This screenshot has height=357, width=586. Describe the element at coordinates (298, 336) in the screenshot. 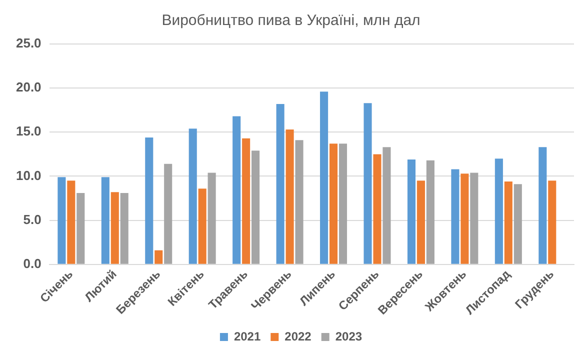

I see `legend-label: 2022` at that location.